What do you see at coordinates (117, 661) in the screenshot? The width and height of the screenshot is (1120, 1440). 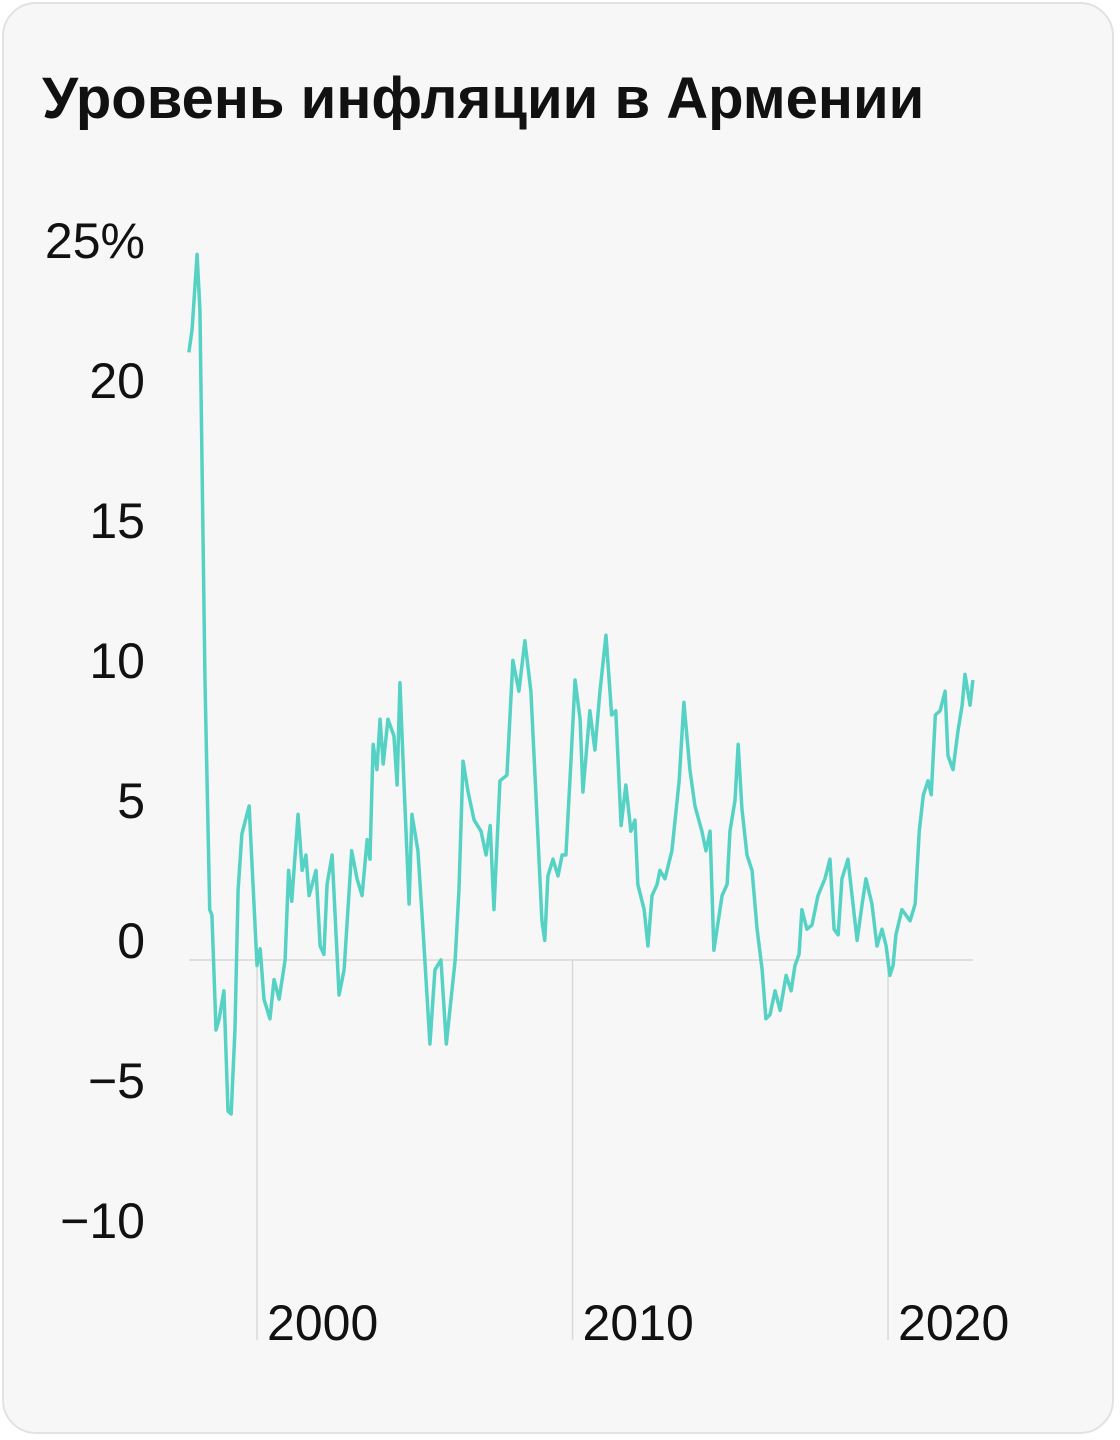 I see `y-tick-label: 10` at bounding box center [117, 661].